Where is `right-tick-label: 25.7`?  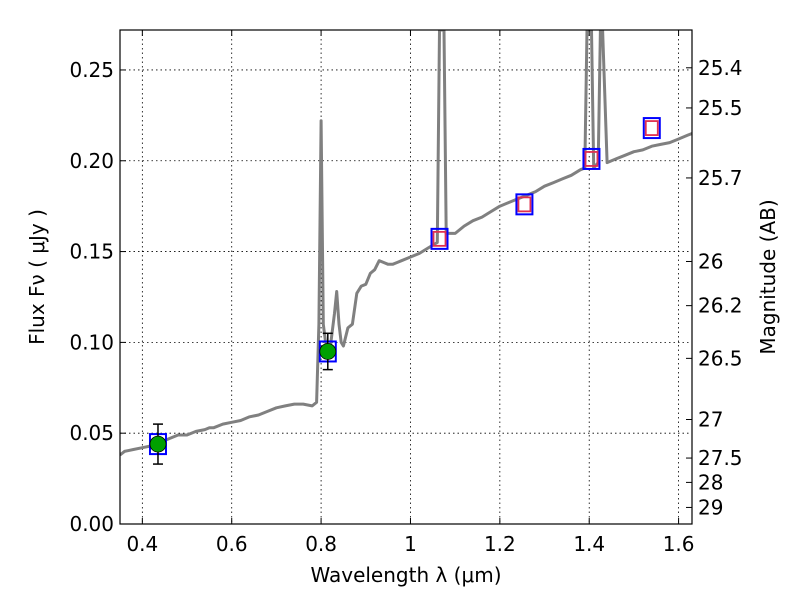
right-tick-label: 25.7 is located at coordinates (720, 178).